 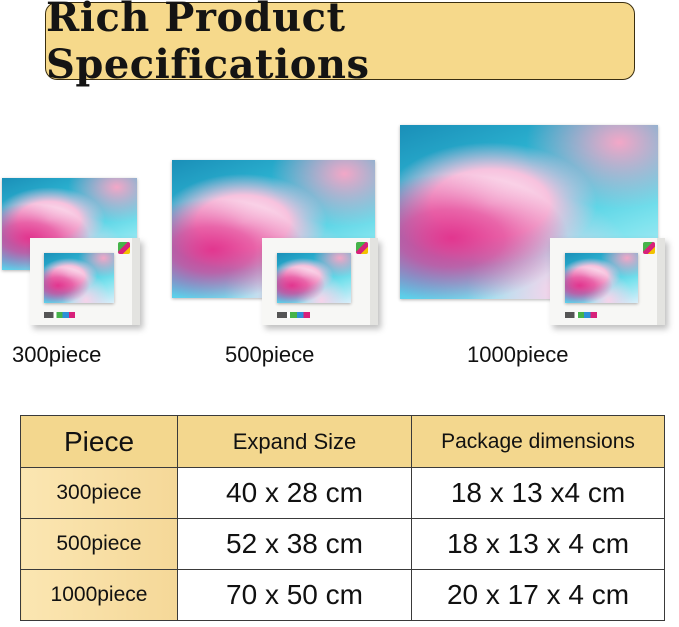 I want to click on size-label-1000: 1000piece, so click(x=518, y=354).